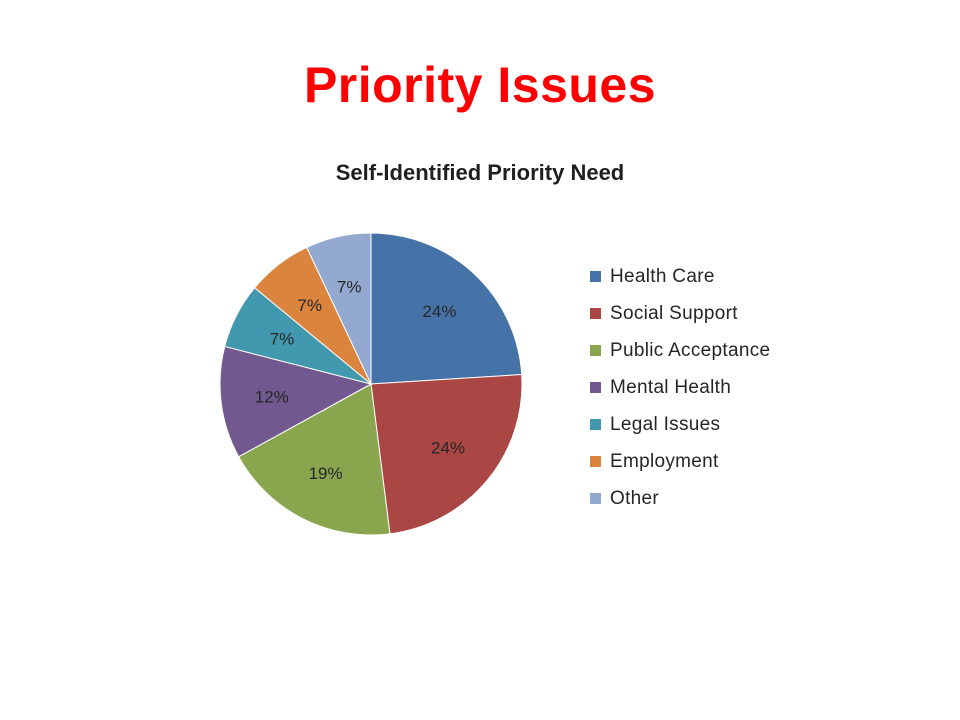  What do you see at coordinates (680, 498) in the screenshot?
I see `legend-item-other: Other` at bounding box center [680, 498].